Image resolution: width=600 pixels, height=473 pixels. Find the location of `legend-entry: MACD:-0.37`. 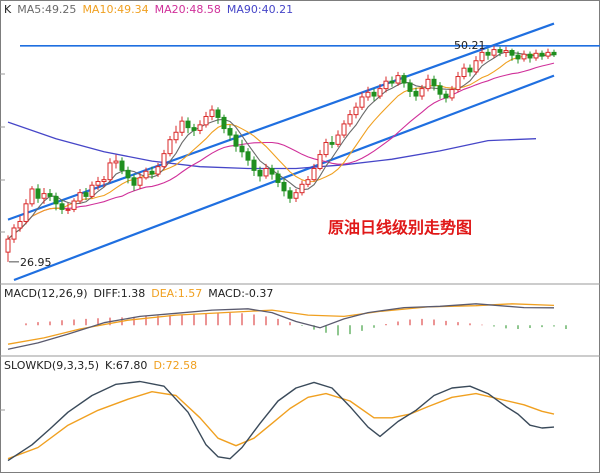

legend-entry: MACD:-0.37 is located at coordinates (240, 293).